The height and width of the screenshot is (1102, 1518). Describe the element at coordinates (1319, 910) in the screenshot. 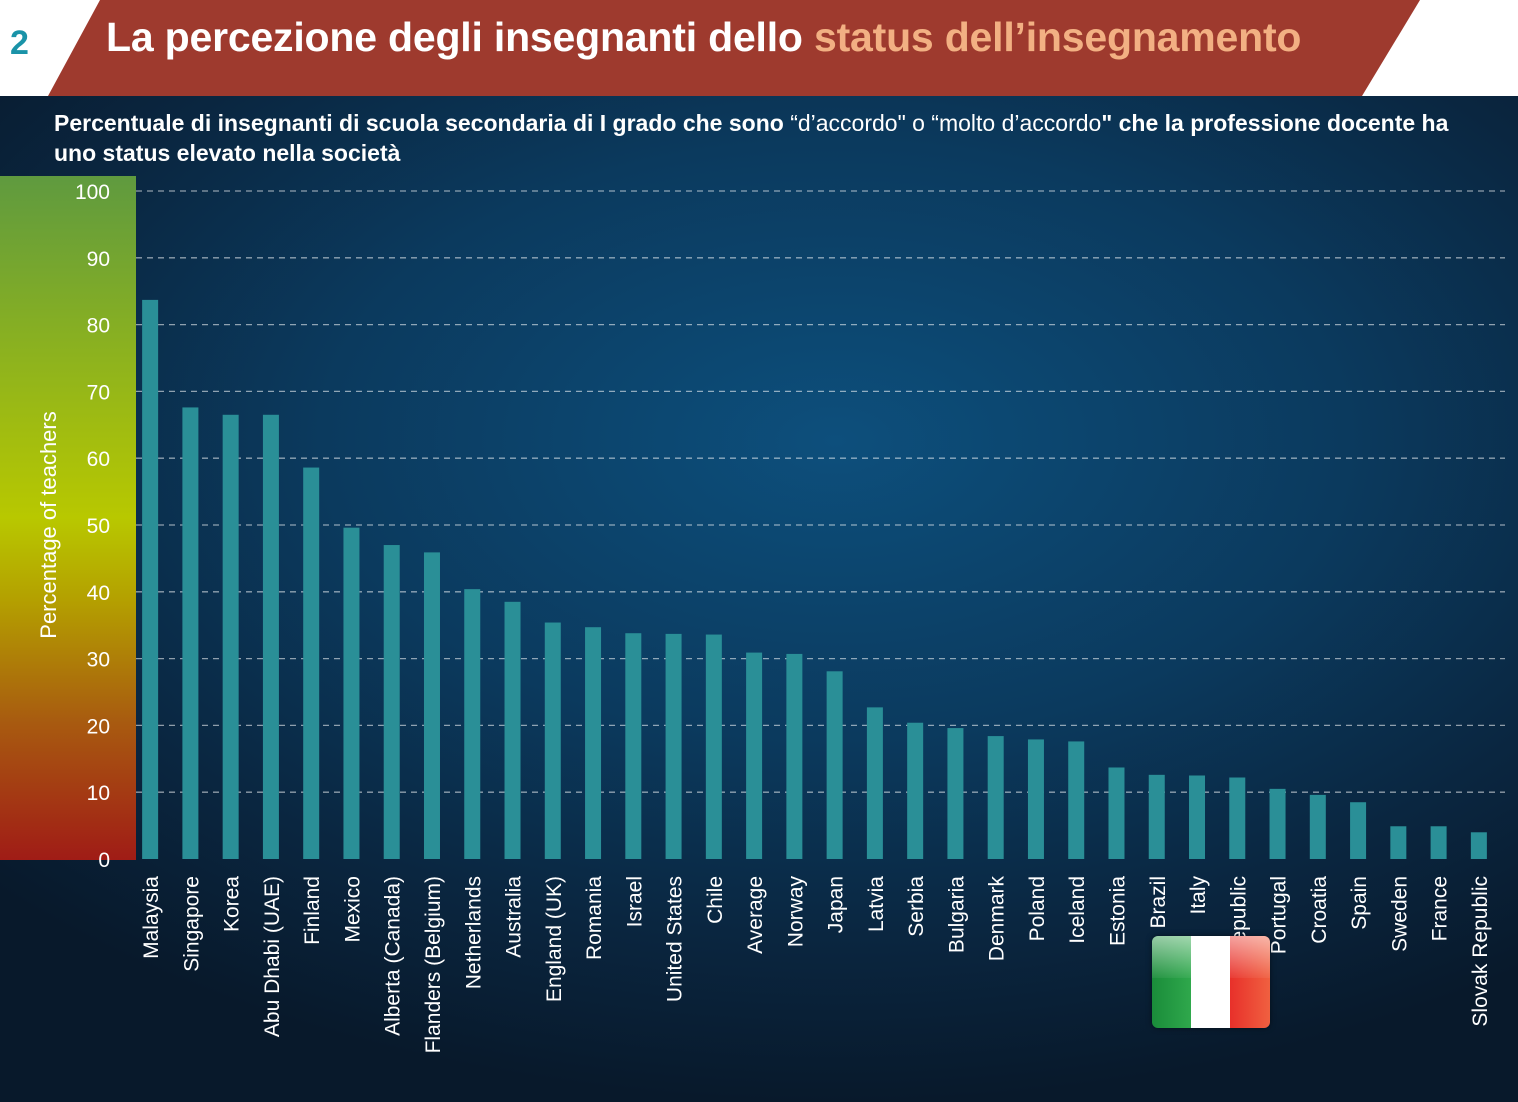

I see `x-tick-label: Croatia` at that location.